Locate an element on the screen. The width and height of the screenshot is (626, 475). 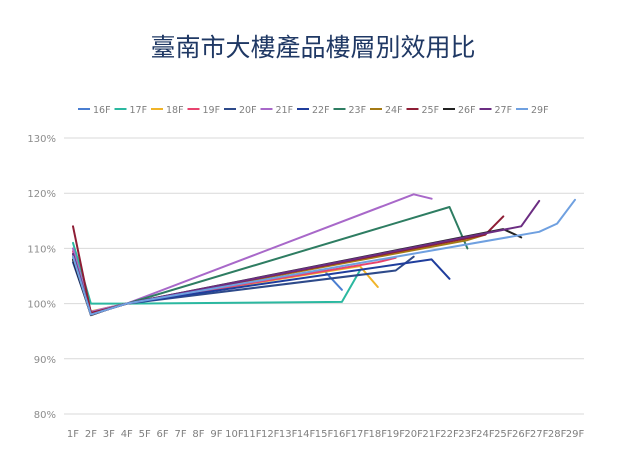
x-tick-label: 25F is located at coordinates (503, 434).